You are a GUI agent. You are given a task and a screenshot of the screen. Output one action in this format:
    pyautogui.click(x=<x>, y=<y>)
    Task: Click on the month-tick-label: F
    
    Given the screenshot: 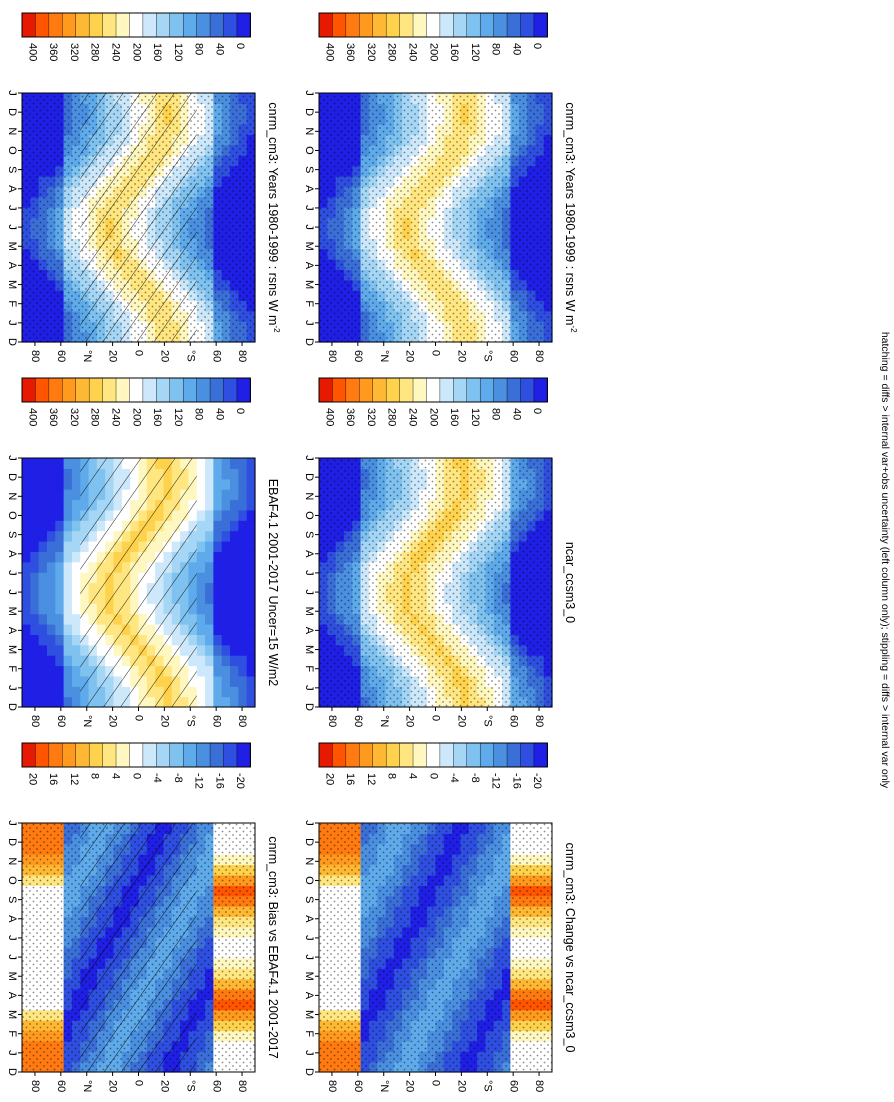 What is the action you would take?
    pyautogui.click(x=309, y=668)
    